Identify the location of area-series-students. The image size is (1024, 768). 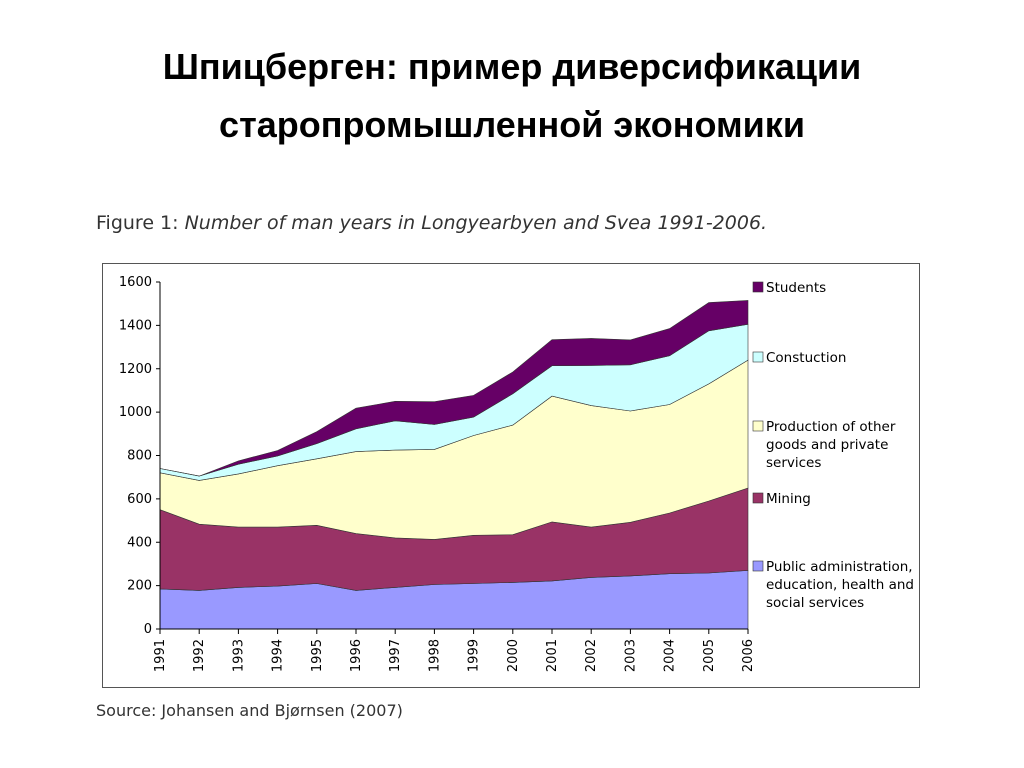
(454, 388).